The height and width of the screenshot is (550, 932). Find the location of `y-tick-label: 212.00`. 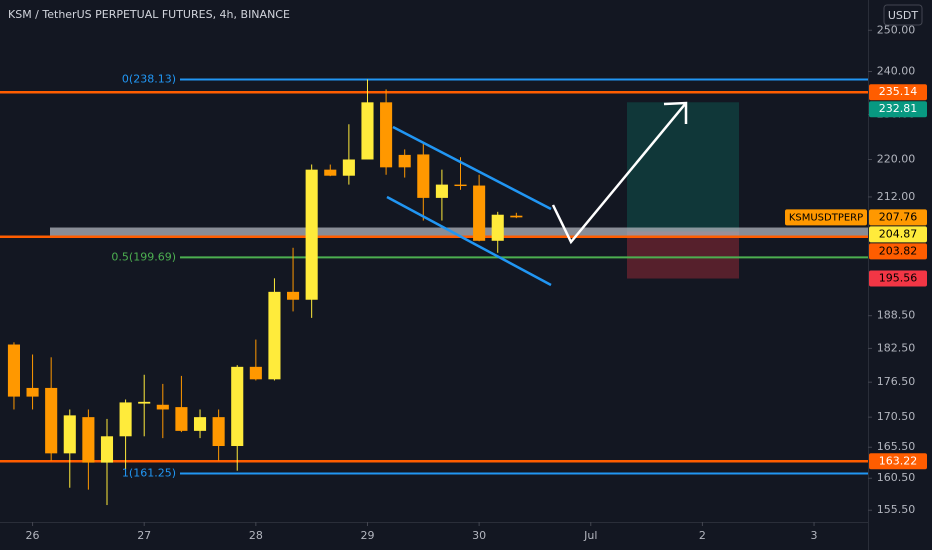

y-tick-label: 212.00 is located at coordinates (896, 196).